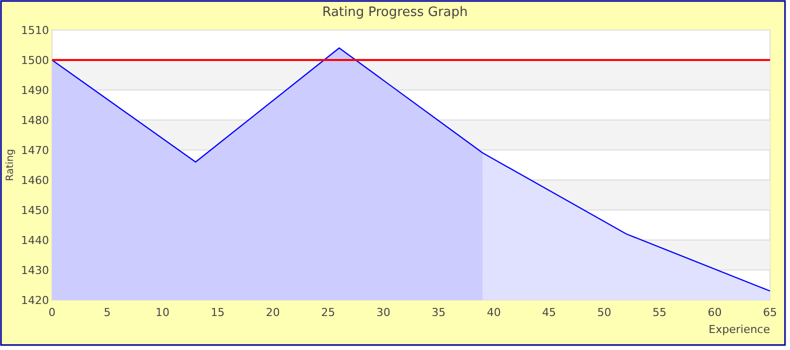 The height and width of the screenshot is (350, 790). Describe the element at coordinates (107, 312) in the screenshot. I see `x-tick-label: 5` at that location.